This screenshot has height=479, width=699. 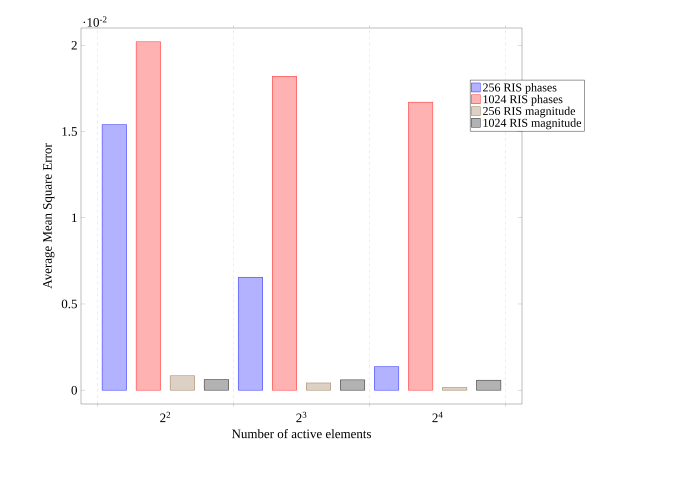 What do you see at coordinates (533, 124) in the screenshot?
I see `legend-label: 1024 RIS magnitude` at bounding box center [533, 124].